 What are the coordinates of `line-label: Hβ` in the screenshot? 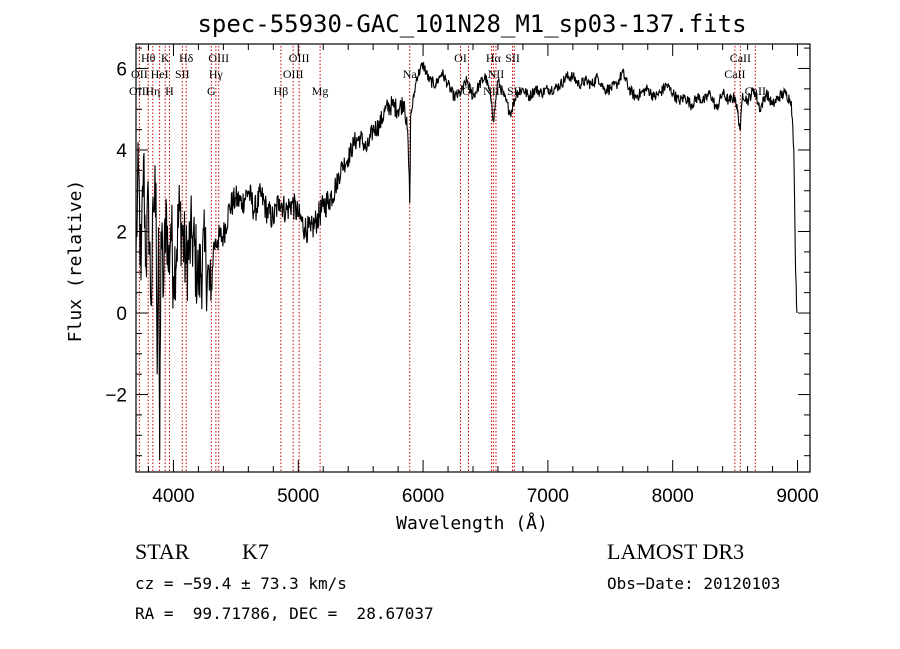 It's located at (281, 91).